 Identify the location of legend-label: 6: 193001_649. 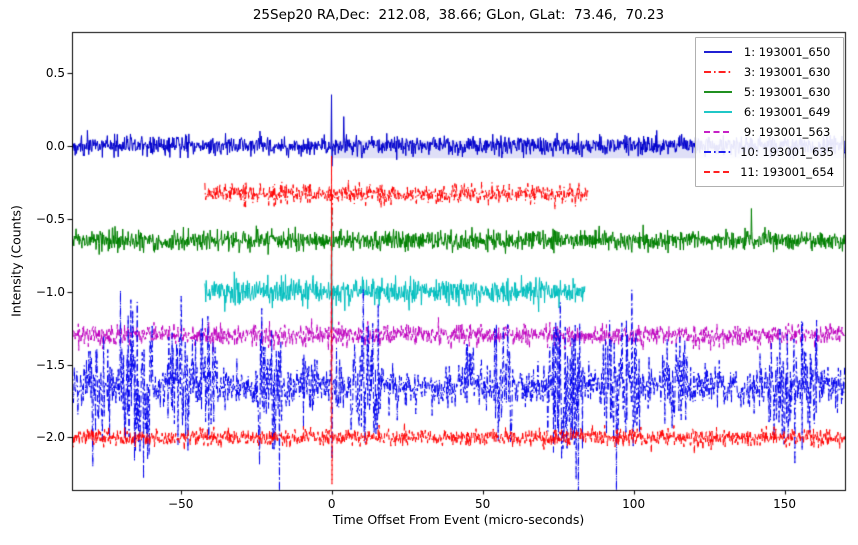
(785, 112).